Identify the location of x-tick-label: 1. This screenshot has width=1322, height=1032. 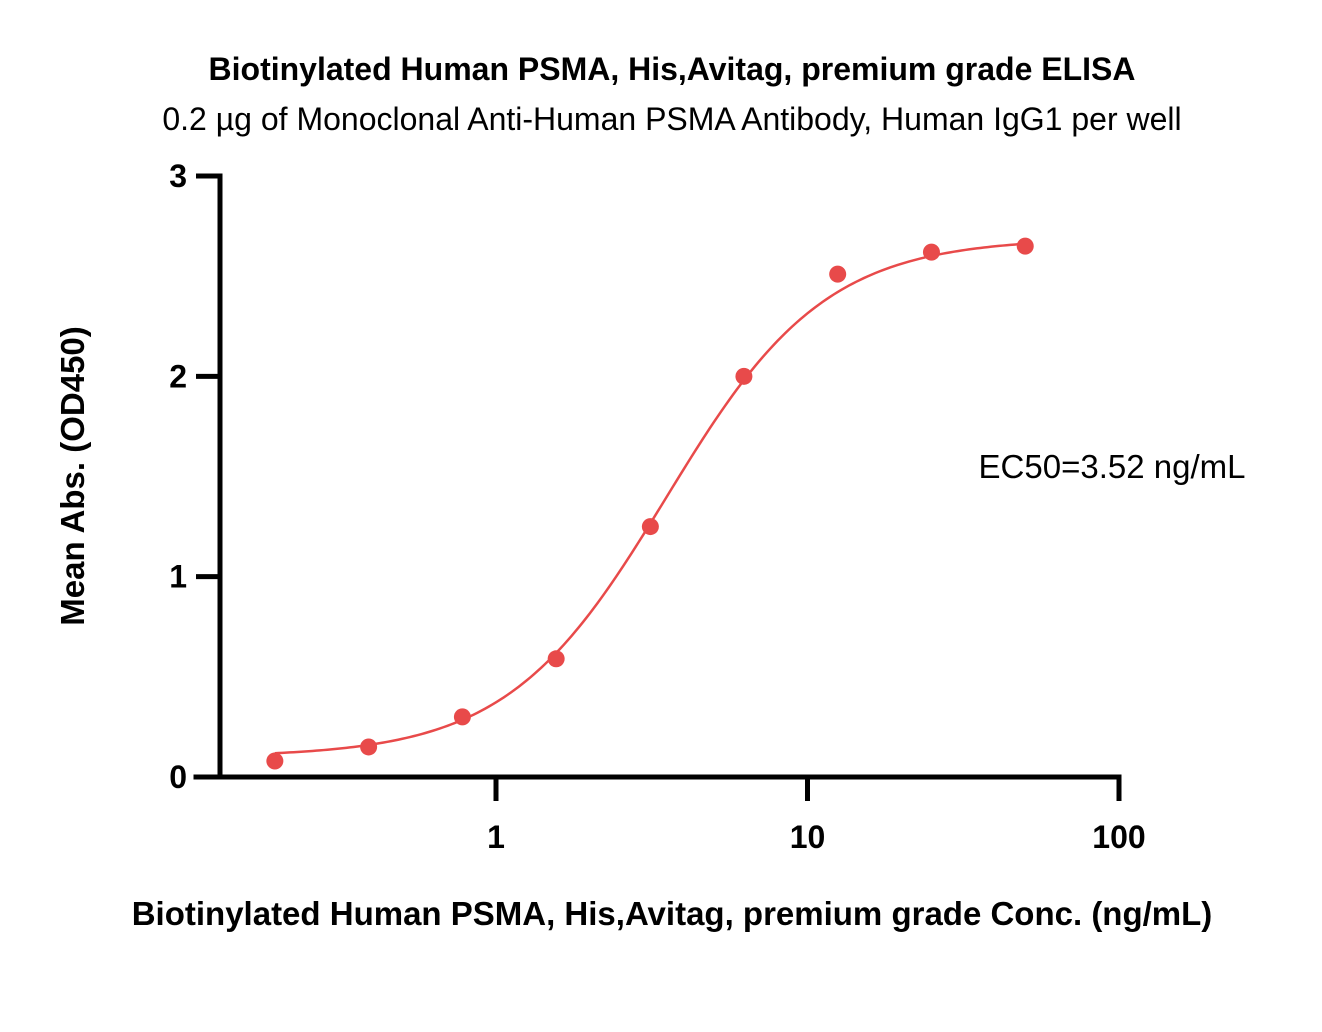
(496, 837).